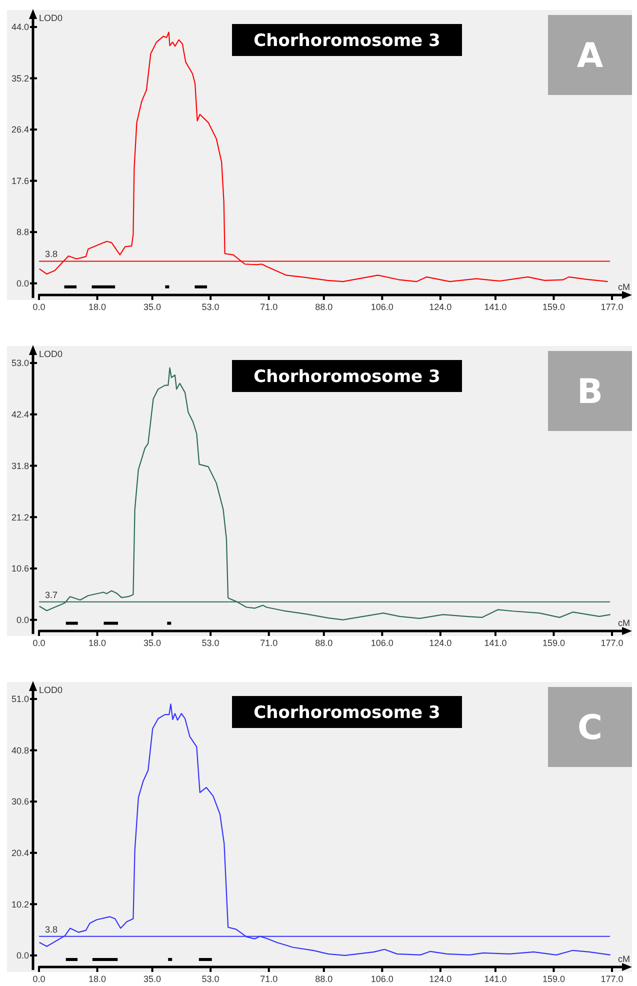 The height and width of the screenshot is (986, 637). I want to click on y-tick-label: 21.2, so click(20, 517).